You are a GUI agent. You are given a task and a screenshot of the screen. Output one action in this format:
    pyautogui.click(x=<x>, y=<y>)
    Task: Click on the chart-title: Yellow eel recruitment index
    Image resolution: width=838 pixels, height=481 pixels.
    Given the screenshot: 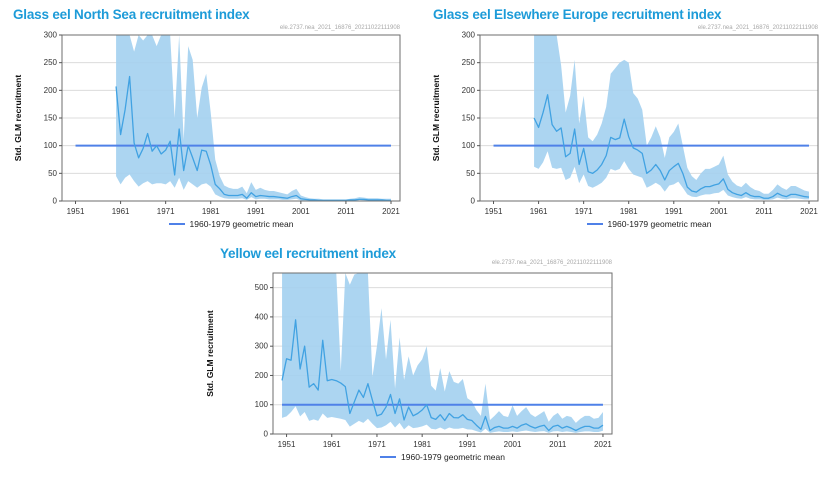 What is the action you would take?
    pyautogui.click(x=308, y=253)
    